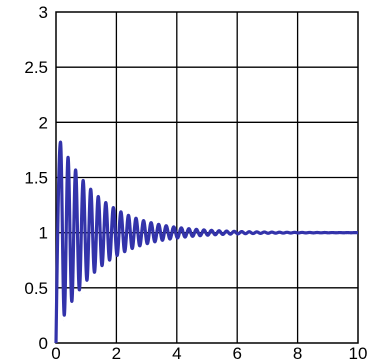 The image size is (377, 361). I want to click on x-tick-labels: 0 2 4 6 8 10, so click(209, 352).